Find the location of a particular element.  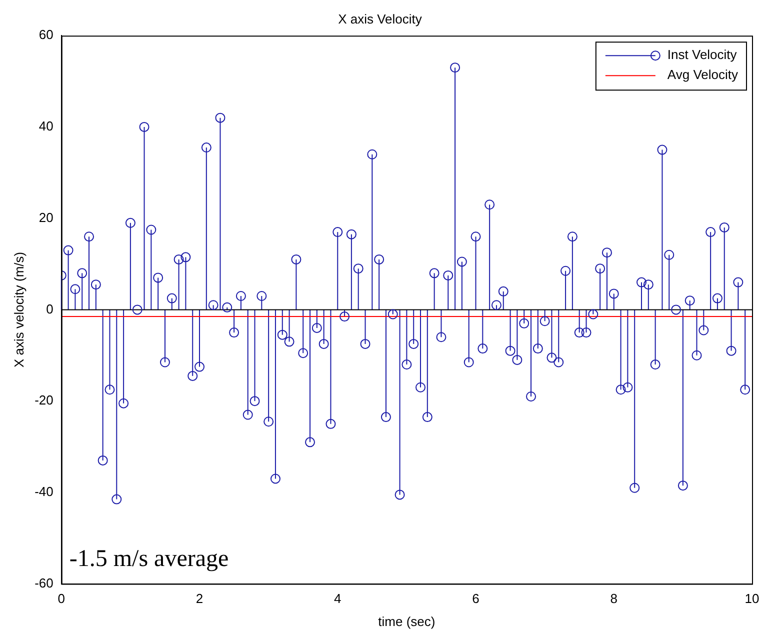

y-tick-label: -20 is located at coordinates (44, 400).